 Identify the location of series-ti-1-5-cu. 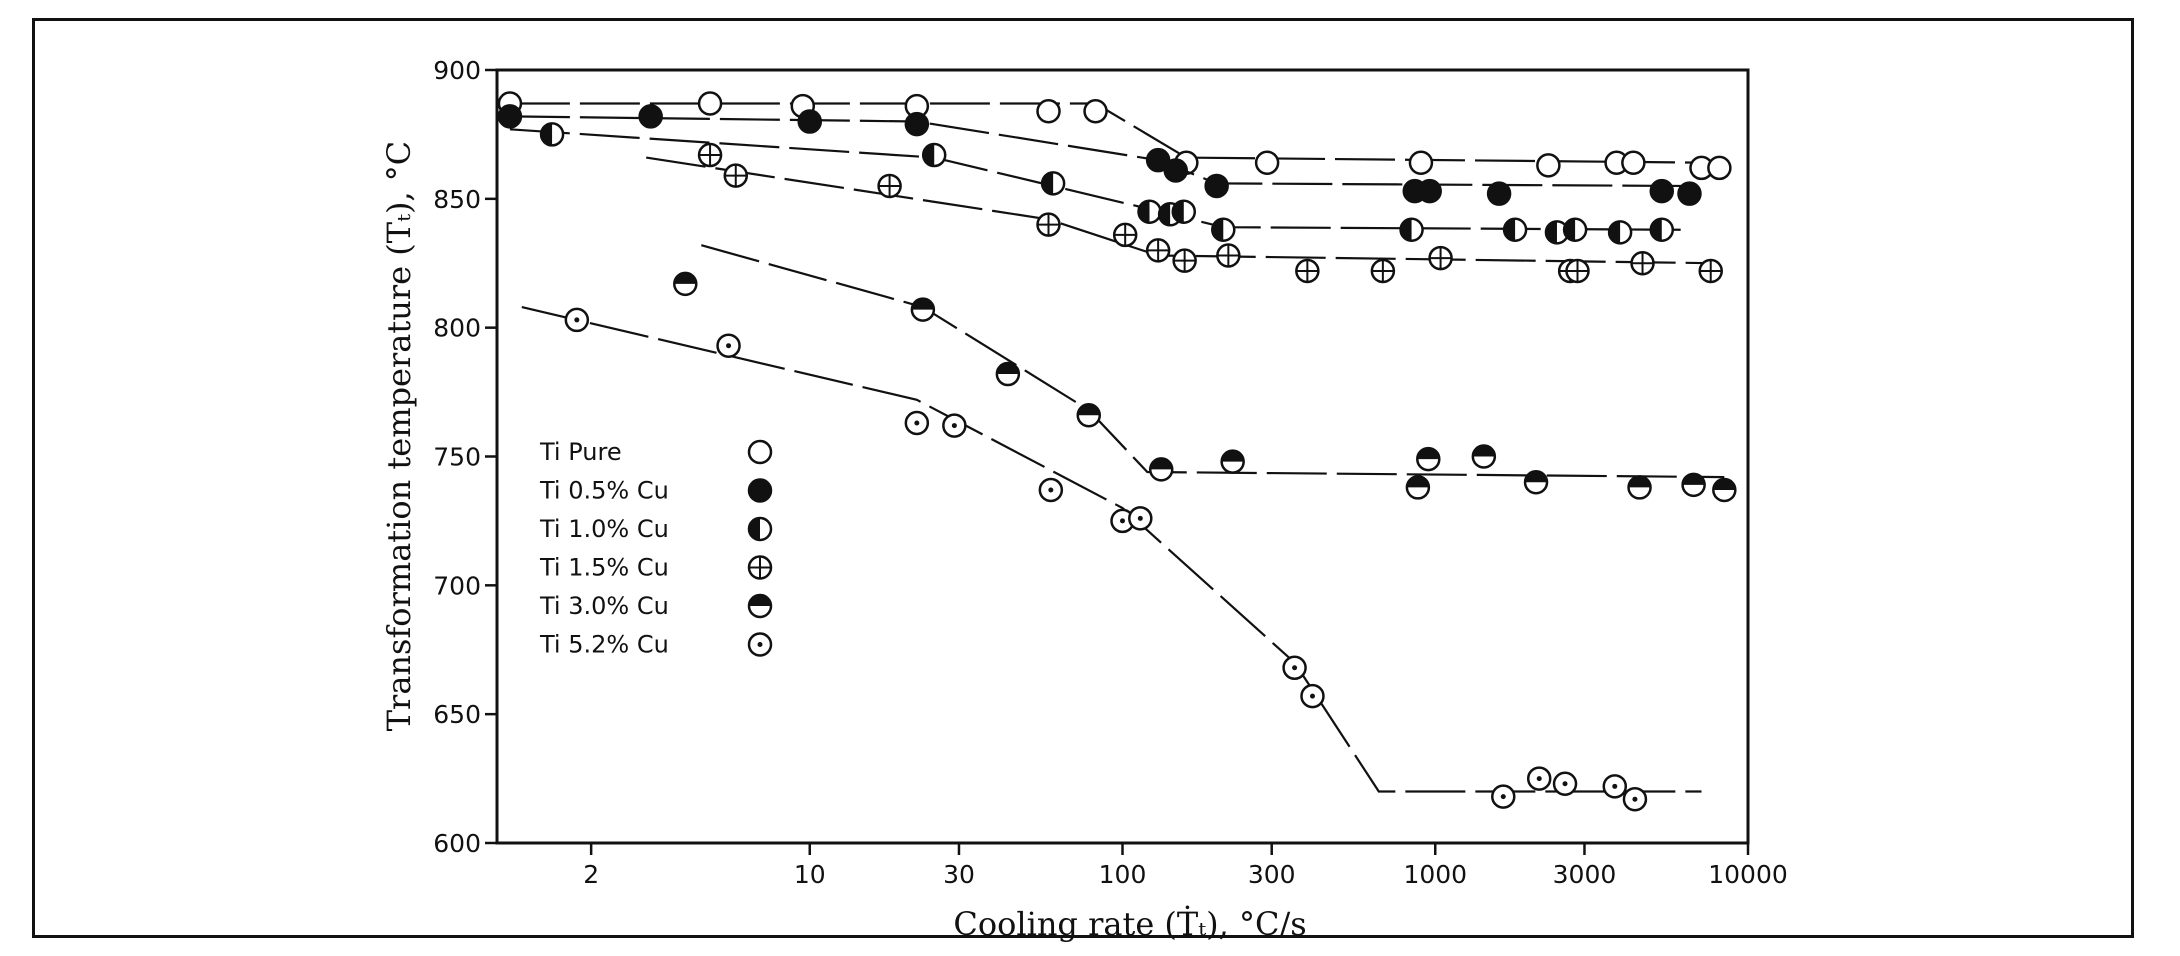
(1184, 213).